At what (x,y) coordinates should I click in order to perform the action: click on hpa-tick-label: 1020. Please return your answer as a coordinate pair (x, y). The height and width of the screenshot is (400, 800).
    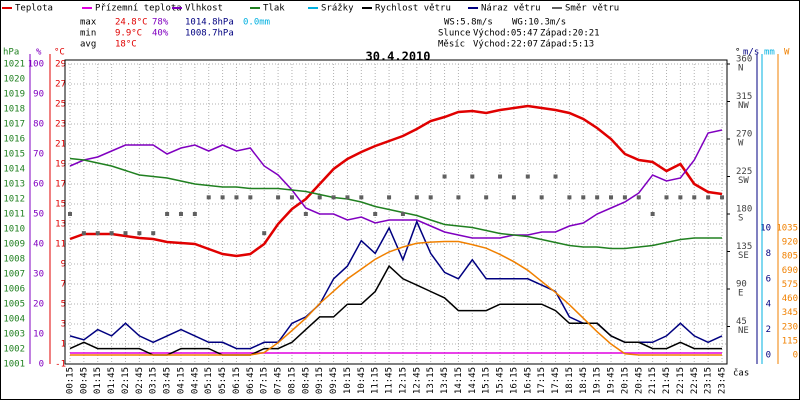
    Looking at the image, I should click on (14, 80).